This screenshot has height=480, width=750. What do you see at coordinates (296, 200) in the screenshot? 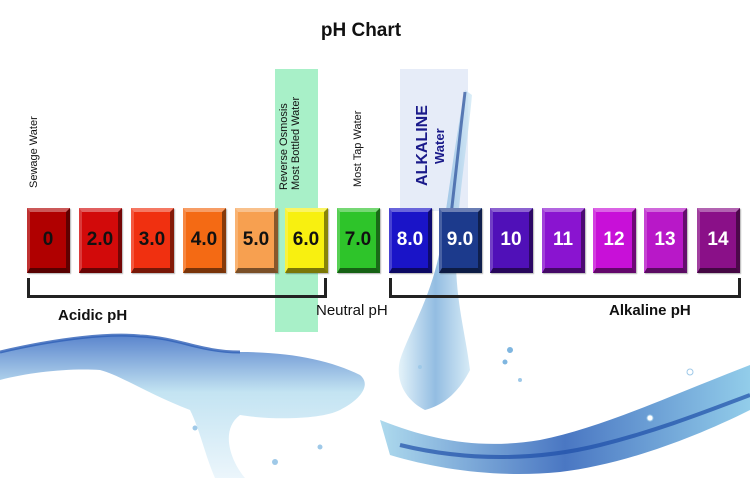
I see `reverse-osmosis-highlight-band` at bounding box center [296, 200].